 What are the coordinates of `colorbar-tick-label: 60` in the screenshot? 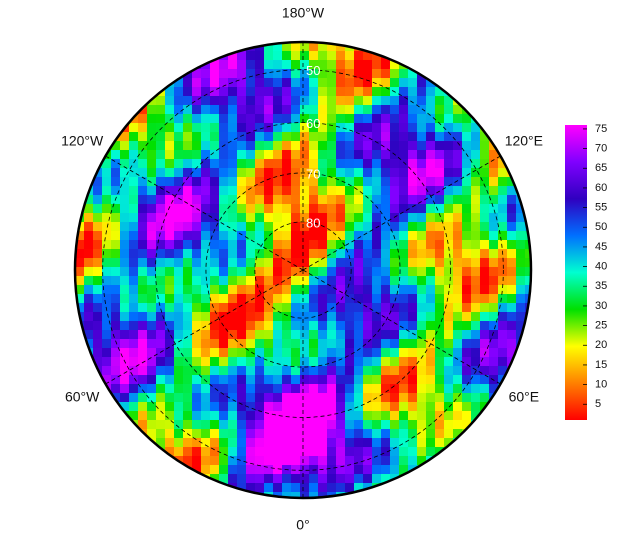 It's located at (601, 188).